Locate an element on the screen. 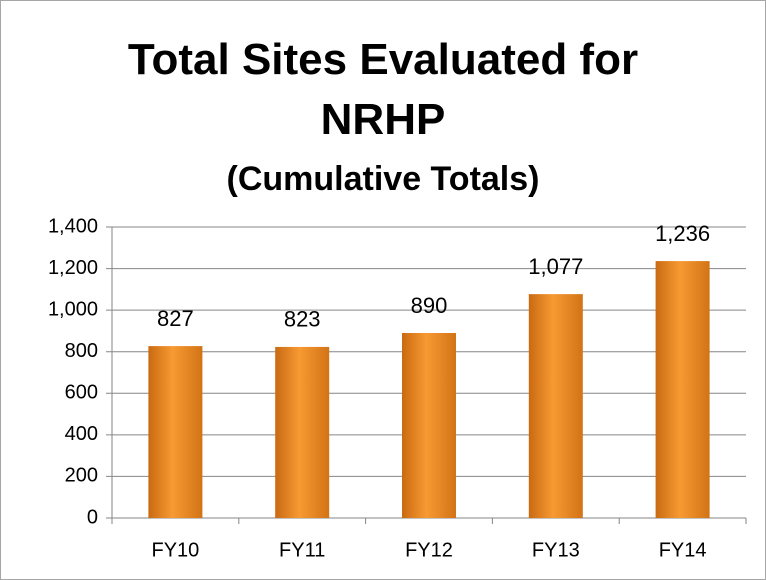 This screenshot has height=580, width=766. value-label: 1,077 is located at coordinates (555, 266).